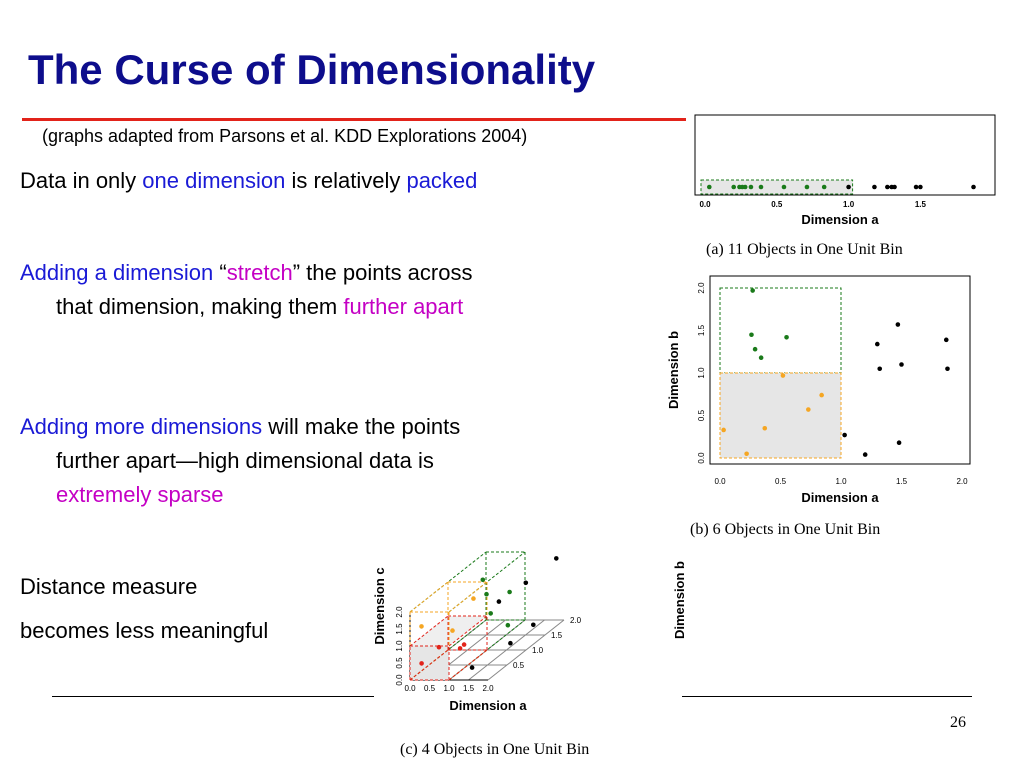 This screenshot has width=1024, height=768. I want to click on chart-1d-caption: (a) 11 Objects in One Unit Bin, so click(804, 249).